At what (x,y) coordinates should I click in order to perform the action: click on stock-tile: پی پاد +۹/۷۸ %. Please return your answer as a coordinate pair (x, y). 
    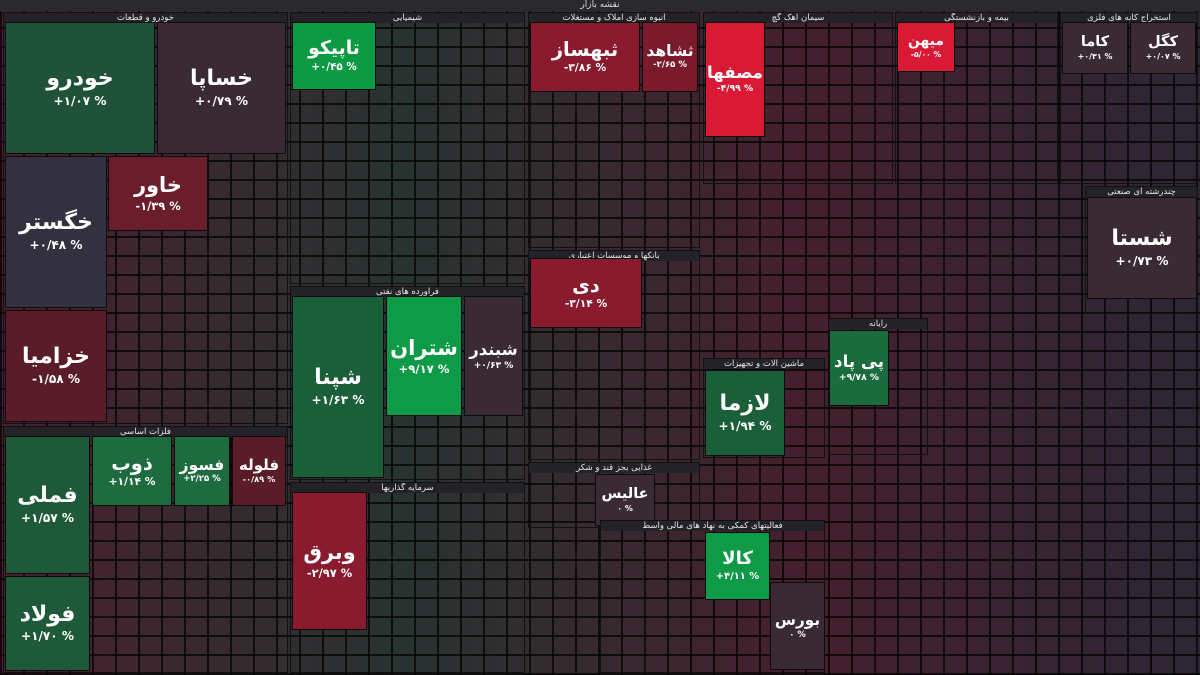
    Looking at the image, I should click on (859, 368).